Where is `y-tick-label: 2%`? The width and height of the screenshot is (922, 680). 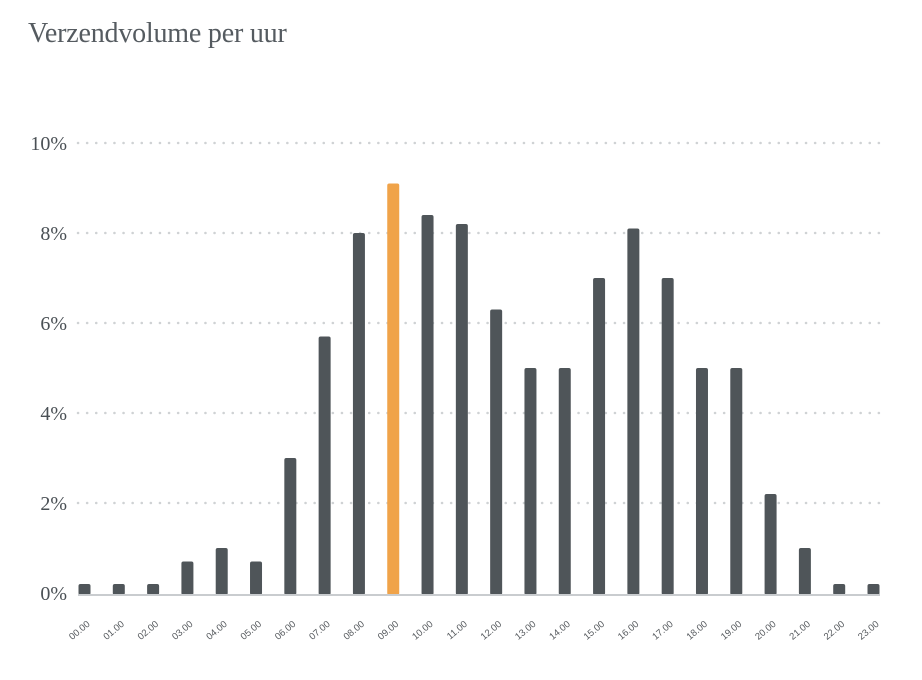
y-tick-label: 2% is located at coordinates (53, 504).